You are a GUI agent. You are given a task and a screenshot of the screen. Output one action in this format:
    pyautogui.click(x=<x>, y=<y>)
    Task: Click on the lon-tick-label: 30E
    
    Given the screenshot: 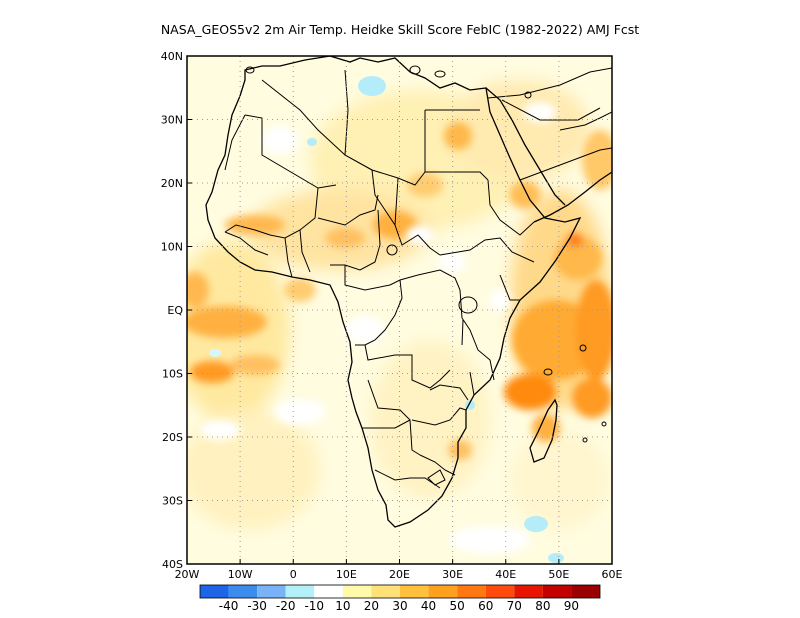 What is the action you would take?
    pyautogui.click(x=452, y=574)
    